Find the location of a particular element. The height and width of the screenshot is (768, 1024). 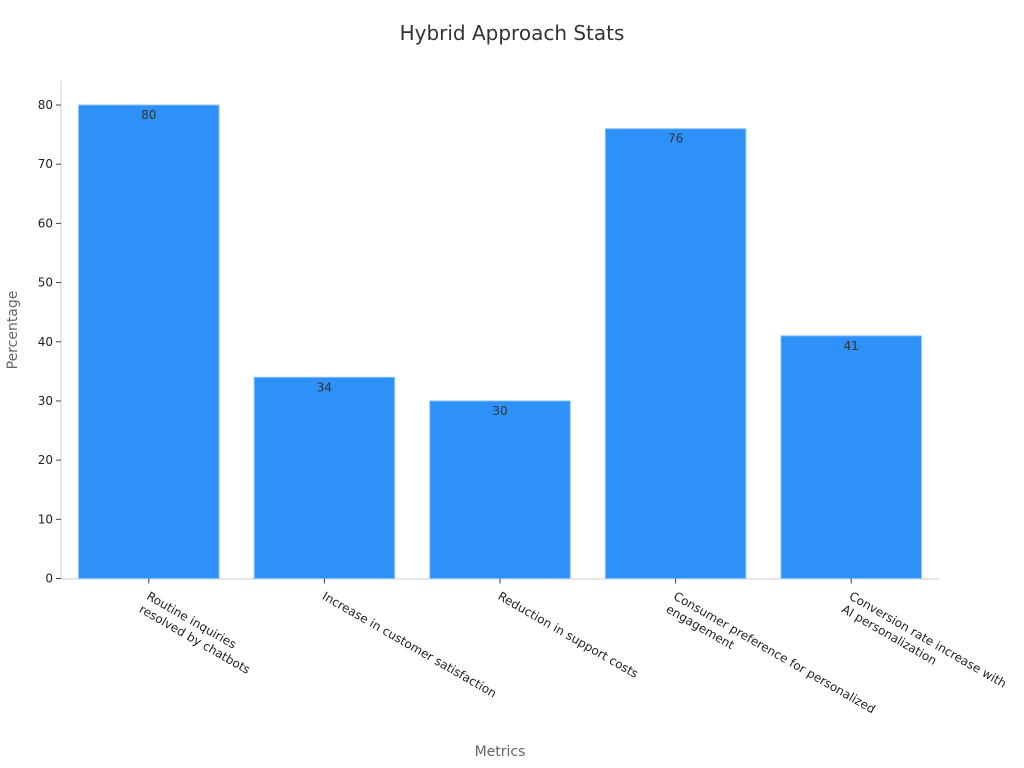

y-axis-label: Percentage is located at coordinates (13, 330).